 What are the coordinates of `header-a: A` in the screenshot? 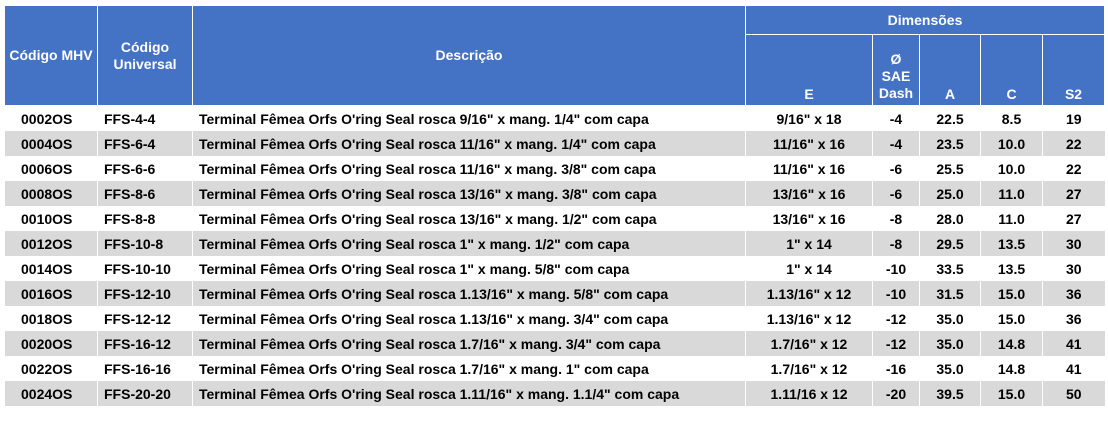 It's located at (950, 70).